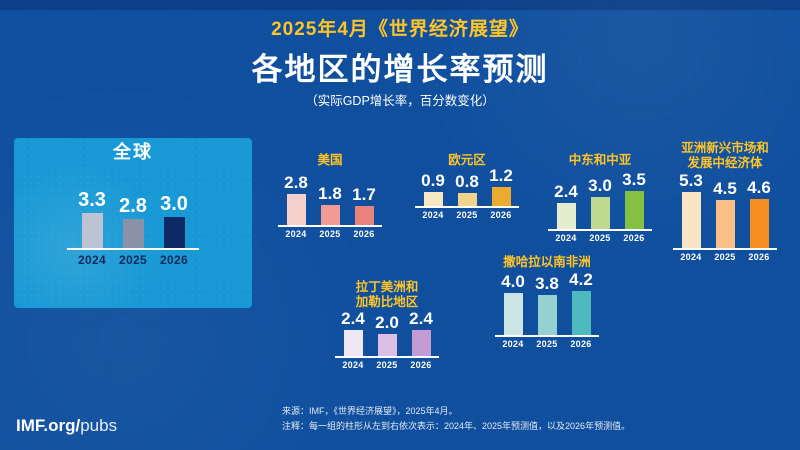 The height and width of the screenshot is (450, 800). I want to click on chart-title-line: 美国, so click(330, 160).